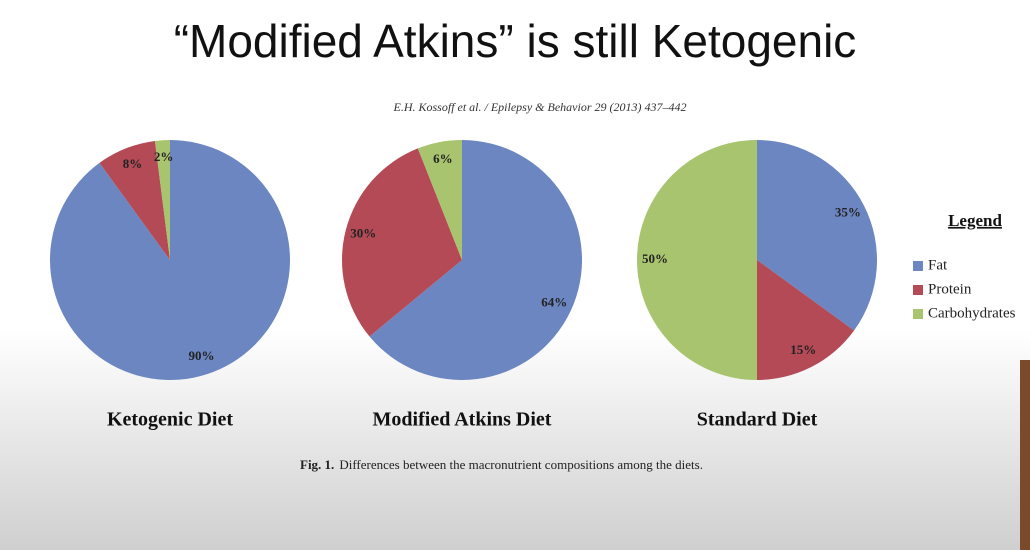 The width and height of the screenshot is (1030, 550). Describe the element at coordinates (938, 265) in the screenshot. I see `legend-label: Fat` at that location.